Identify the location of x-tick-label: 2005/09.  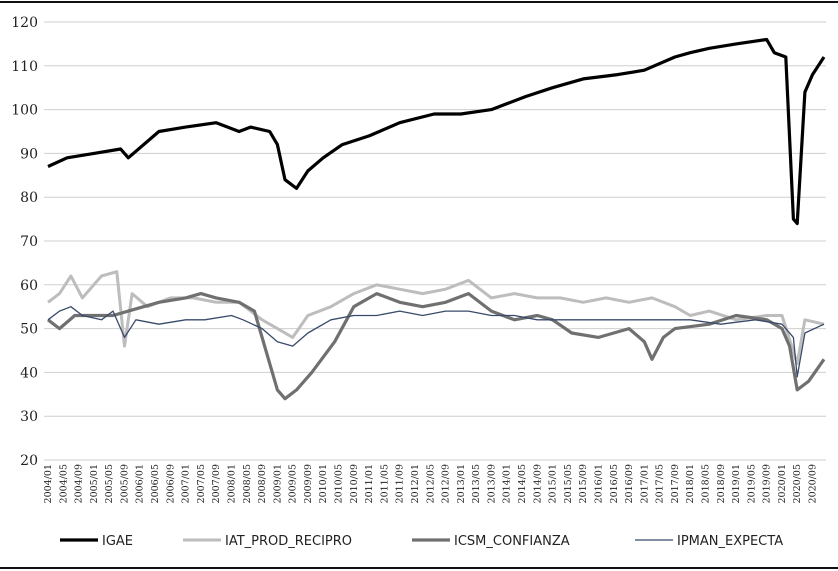
(124, 483).